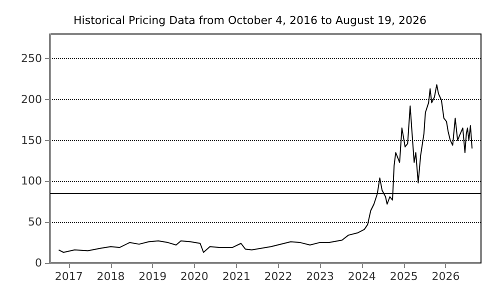 The image size is (500, 300). Describe the element at coordinates (446, 276) in the screenshot. I see `x-tick-label: 2026` at that location.